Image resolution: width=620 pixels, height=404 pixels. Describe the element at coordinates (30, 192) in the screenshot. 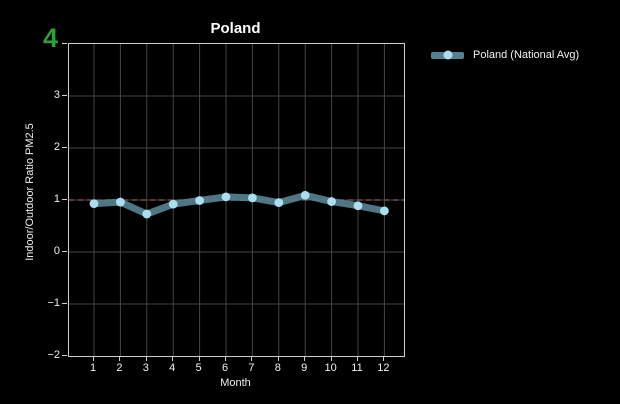

I see `y-axis-label: Indoor/Outdoor Ratio PM2.5` at that location.